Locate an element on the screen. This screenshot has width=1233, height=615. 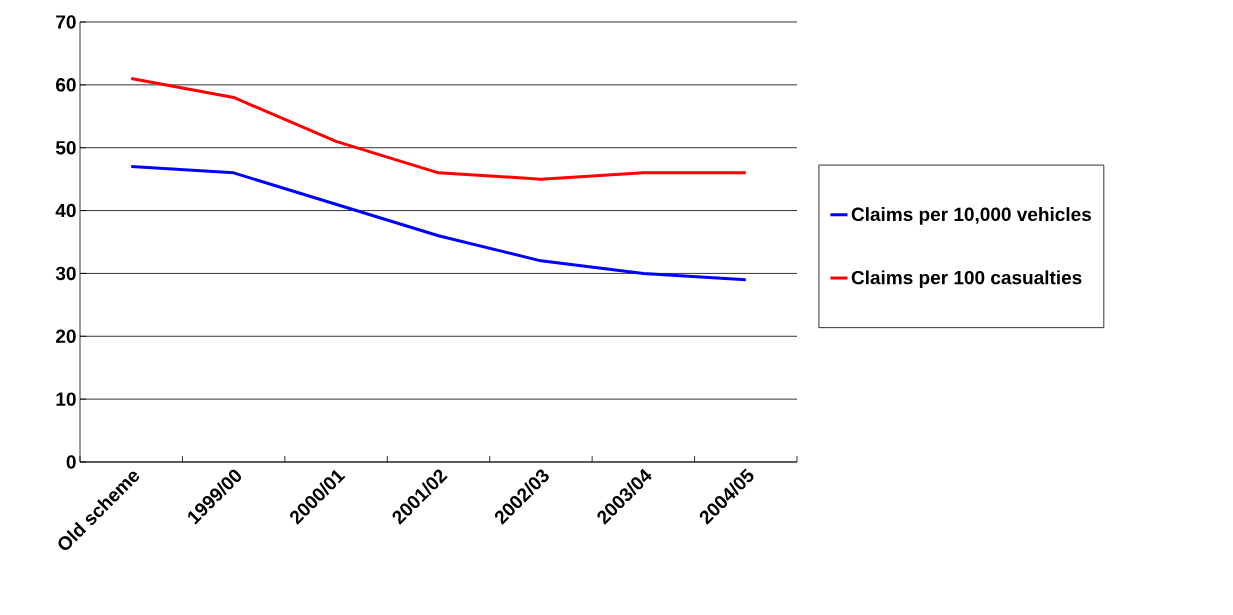
y-tick-label: 10 is located at coordinates (66, 399).